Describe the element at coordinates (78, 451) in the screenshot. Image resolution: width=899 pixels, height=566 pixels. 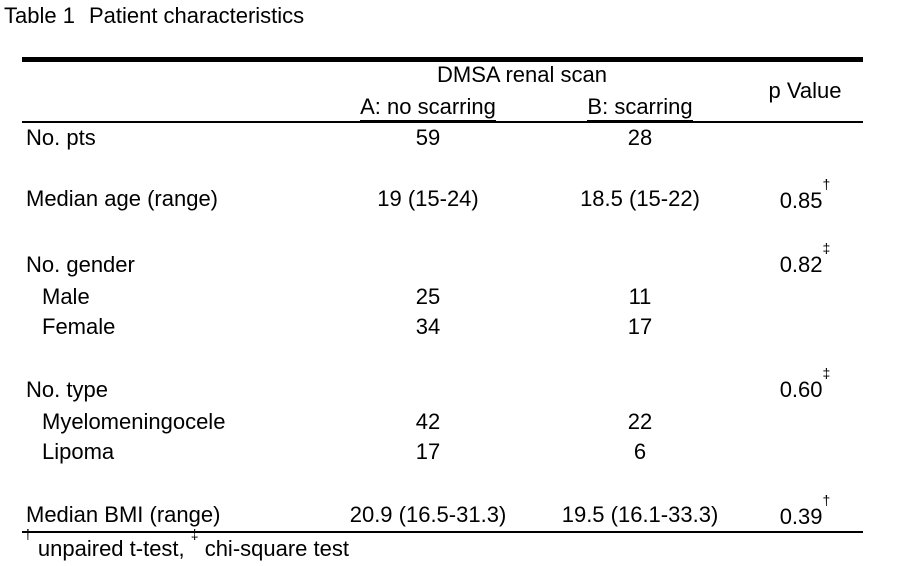
I see `row-label: Lipoma` at that location.